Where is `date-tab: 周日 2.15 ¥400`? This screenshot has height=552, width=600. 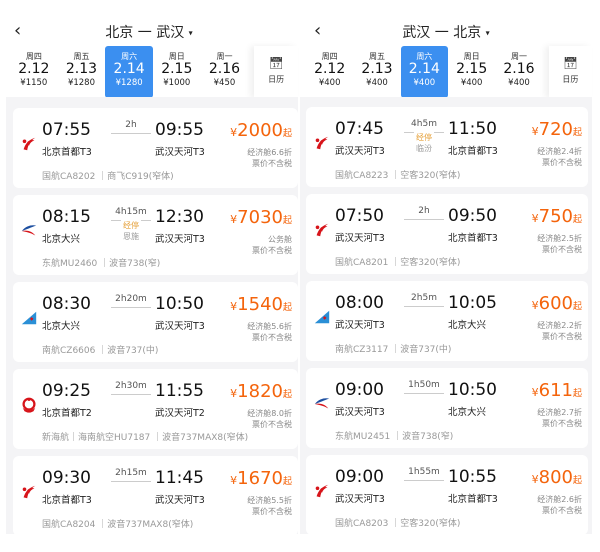 date-tab: 周日 2.15 ¥400 is located at coordinates (471, 72).